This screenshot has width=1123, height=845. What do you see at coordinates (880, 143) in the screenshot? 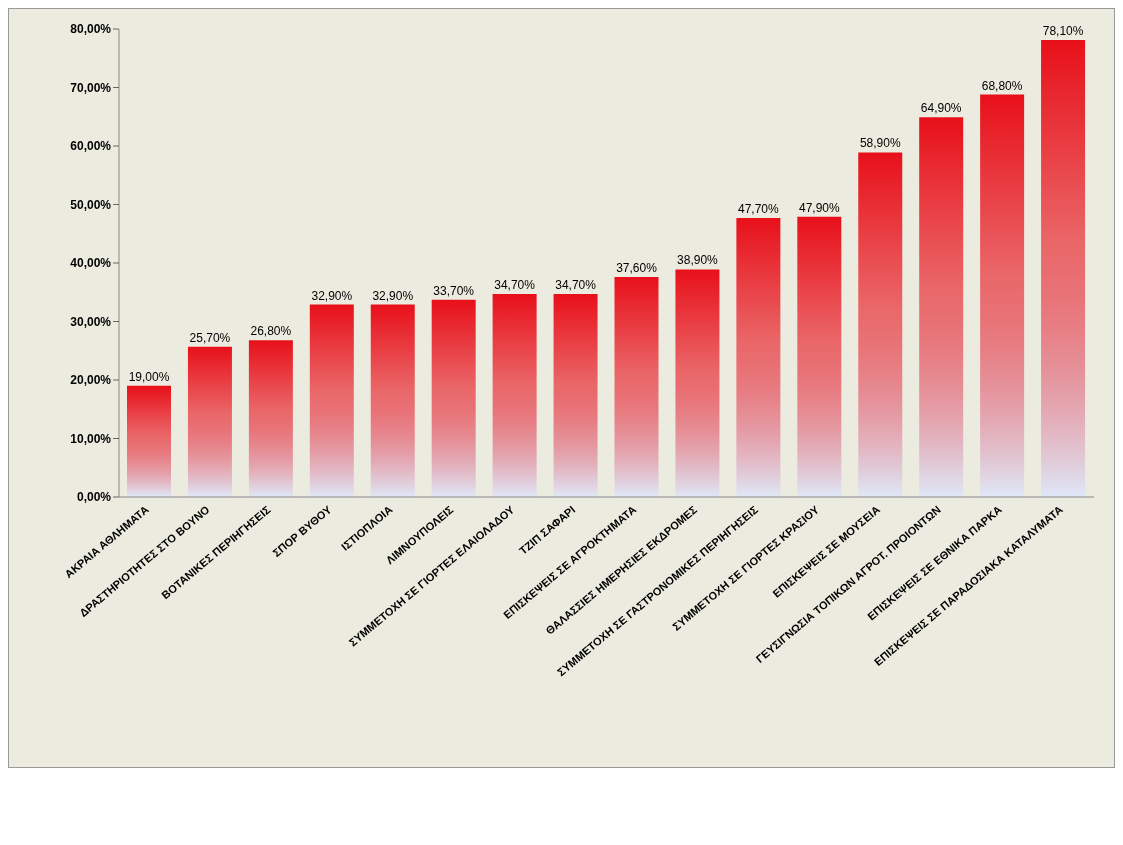
I see `data-label: 58,90%` at bounding box center [880, 143].